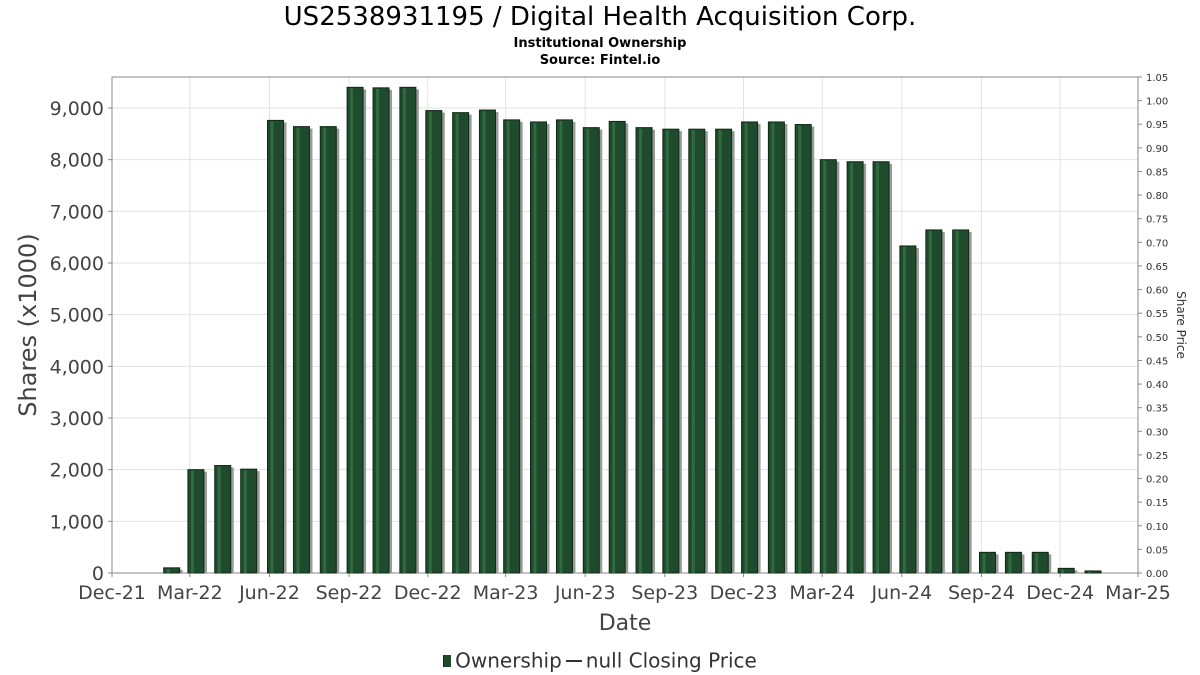  What do you see at coordinates (77, 367) in the screenshot?
I see `y-tick-label: 4,000` at bounding box center [77, 367].